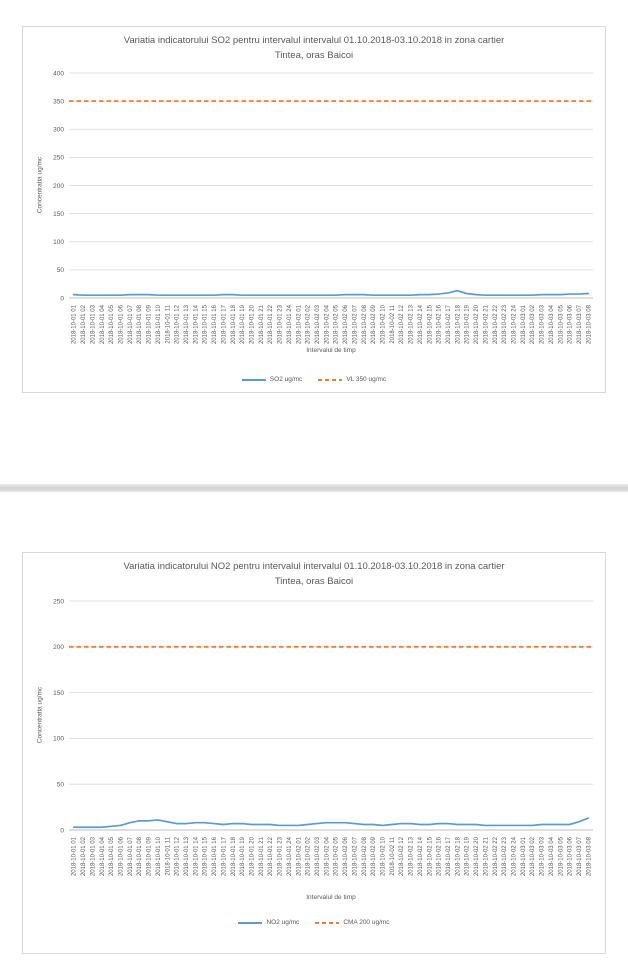  What do you see at coordinates (496, 856) in the screenshot?
I see `svg-text: 2018-10-02 22` at bounding box center [496, 856].